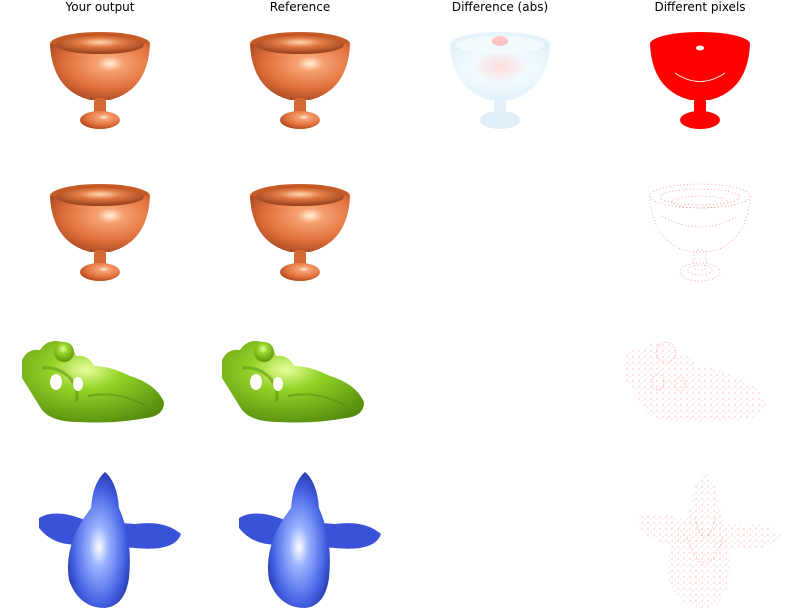  Describe the element at coordinates (300, 80) in the screenshot. I see `render-cup-reference` at that location.